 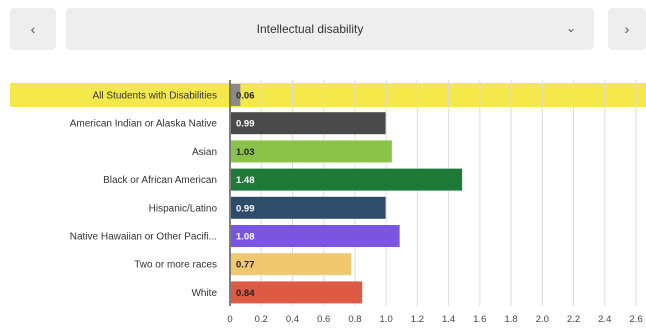 I want to click on category-label: Asian, so click(x=204, y=152).